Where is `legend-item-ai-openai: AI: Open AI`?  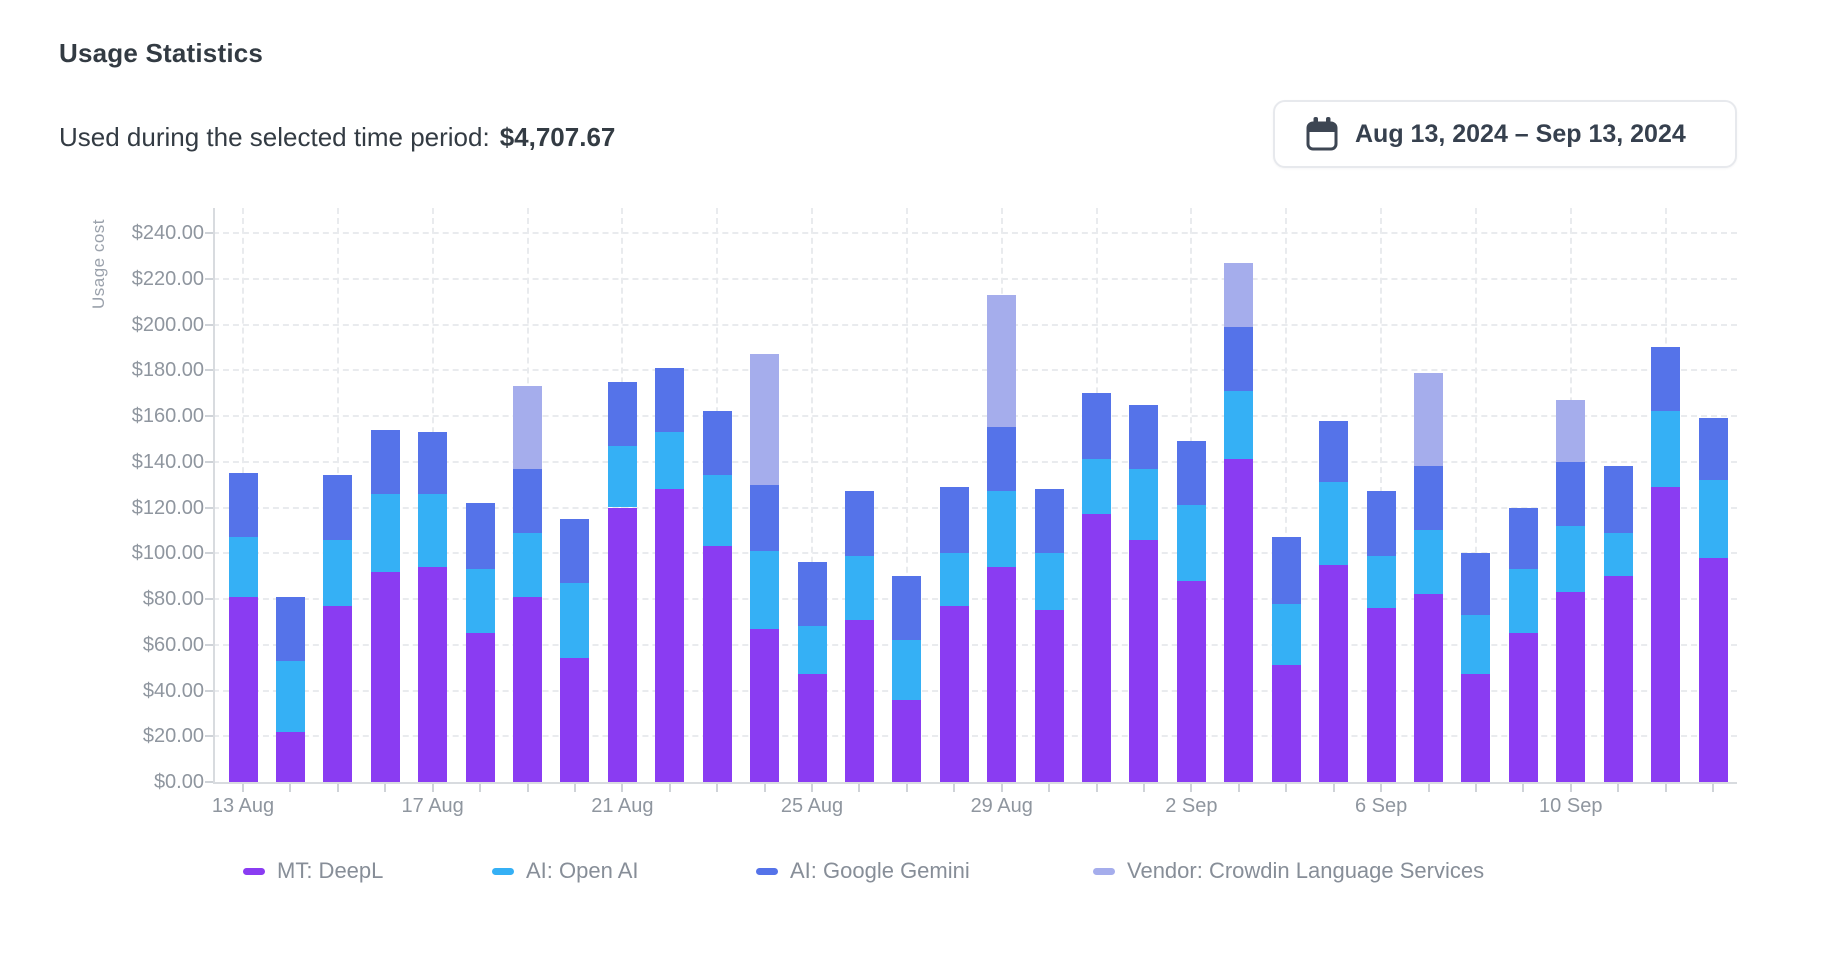
legend-item-ai-openai: AI: Open AI is located at coordinates (565, 871).